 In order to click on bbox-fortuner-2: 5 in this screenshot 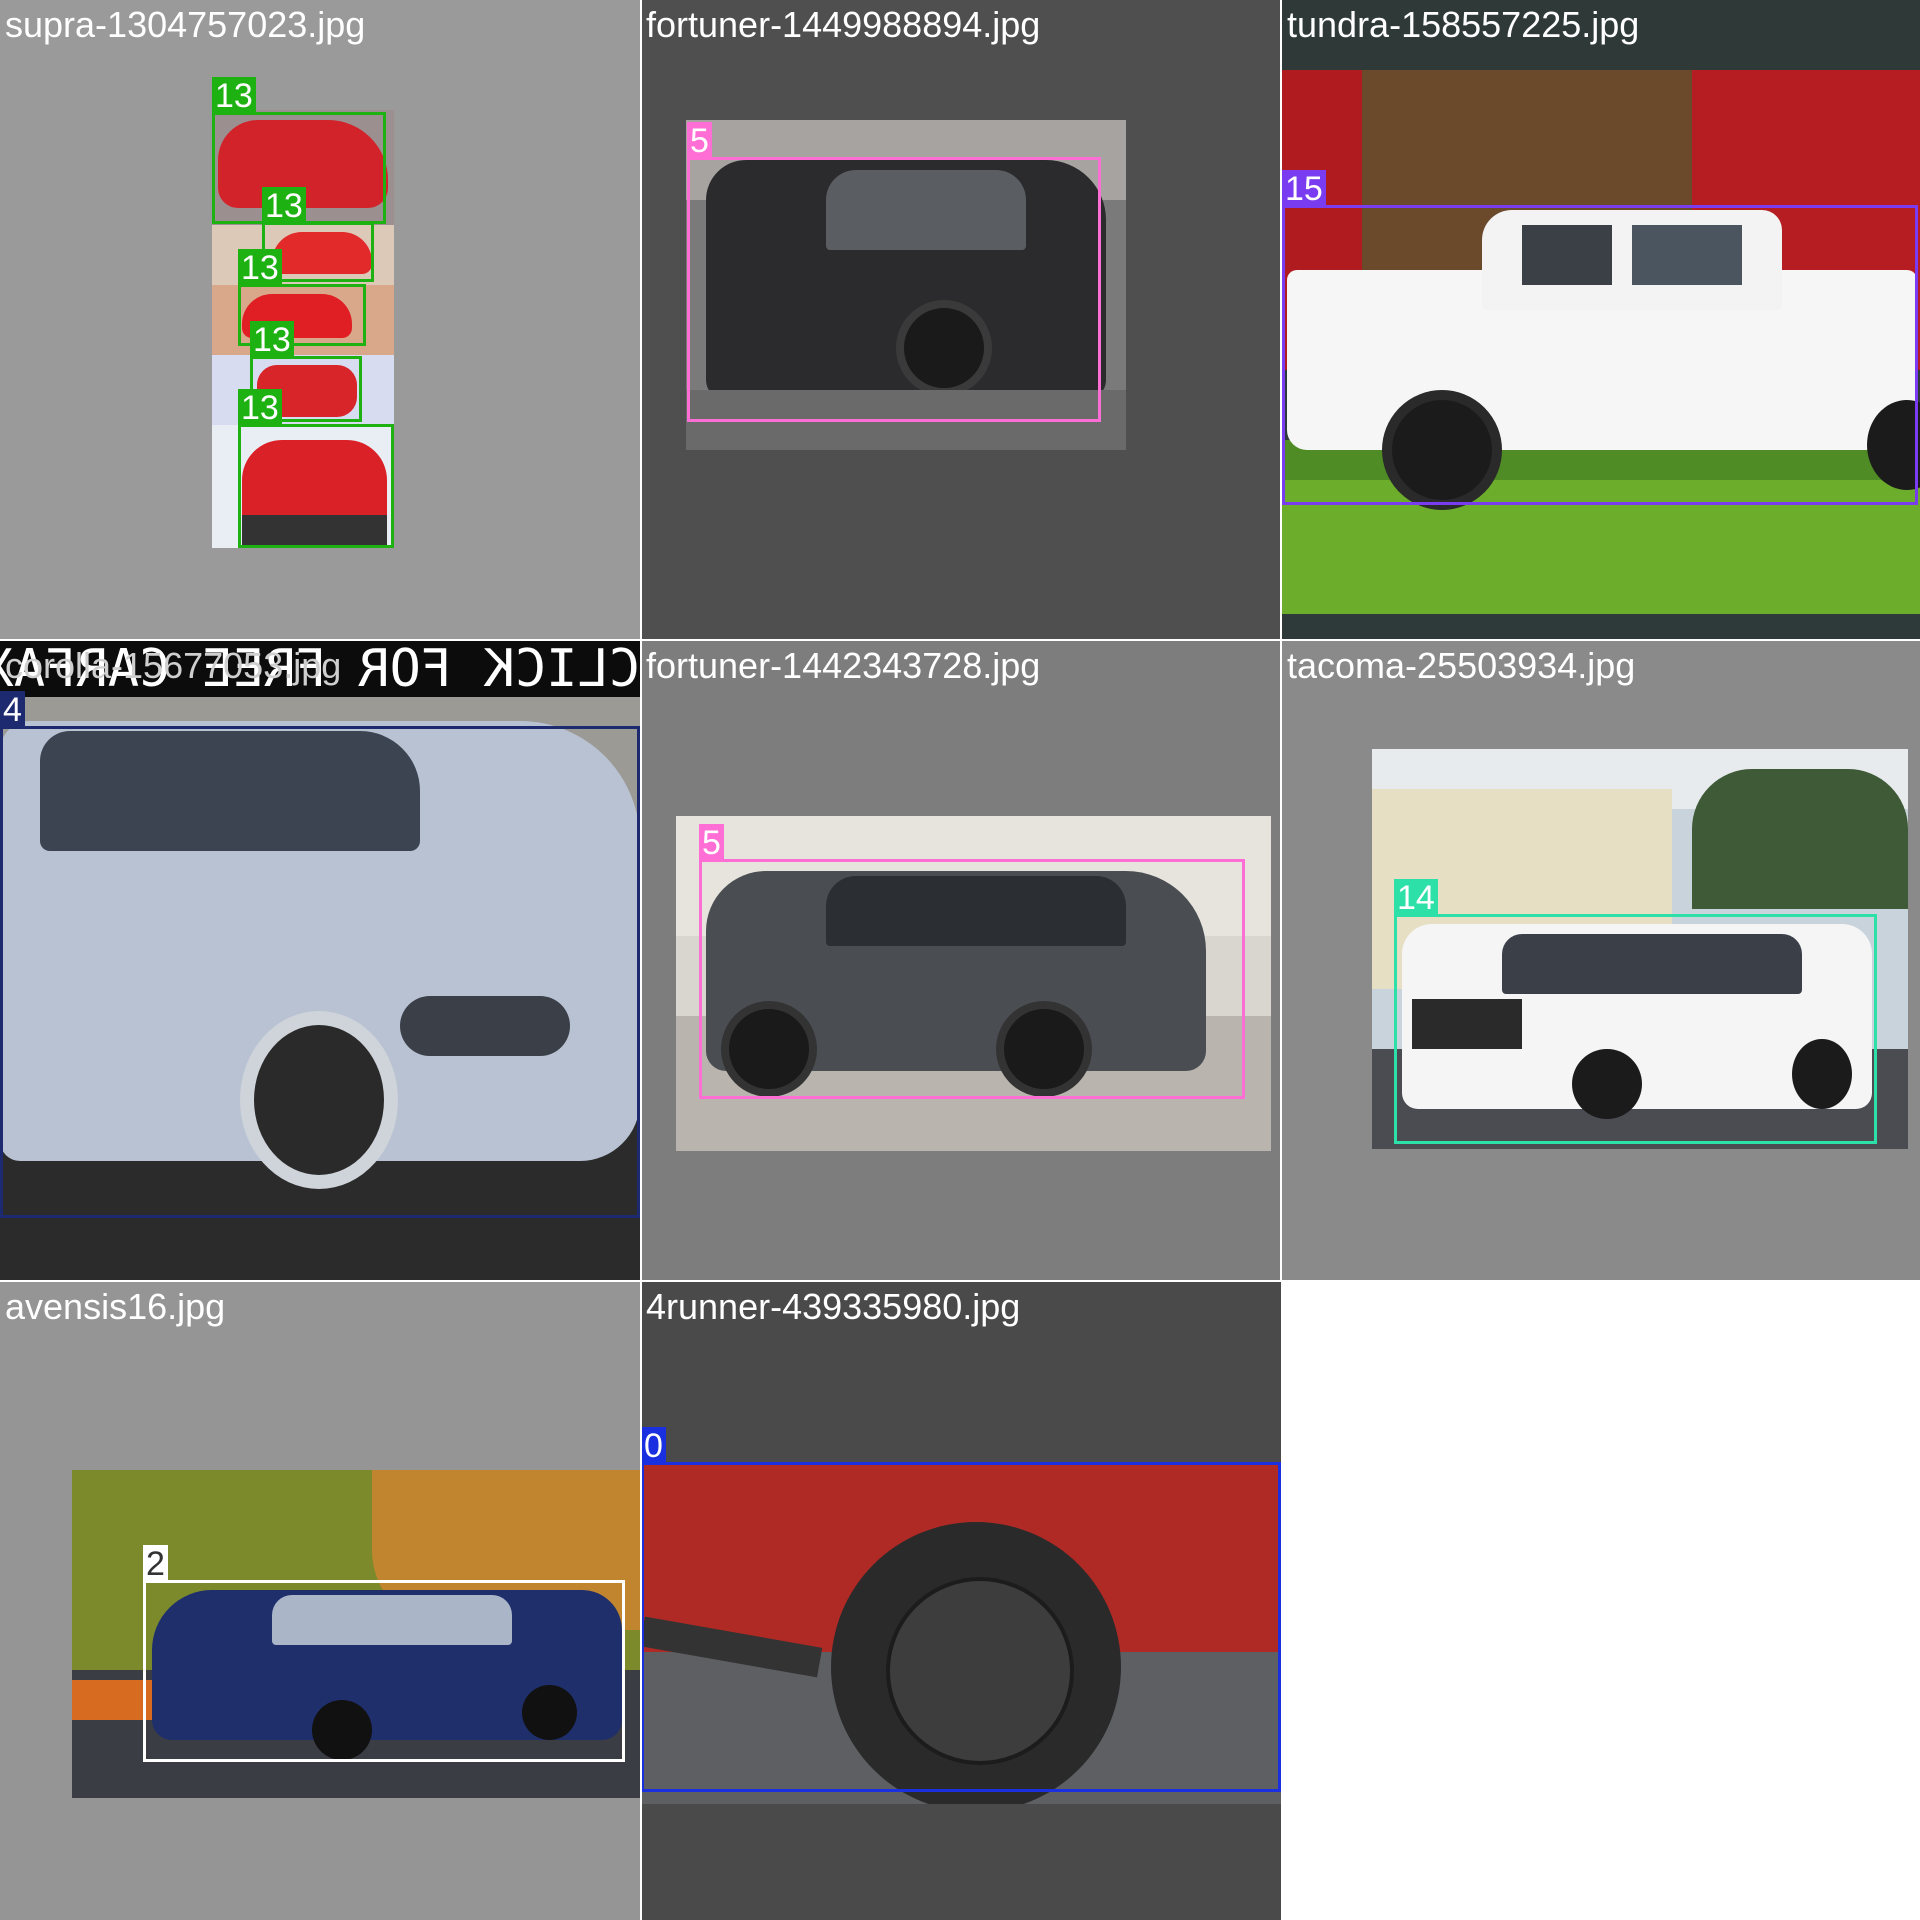, I will do `click(972, 961)`.